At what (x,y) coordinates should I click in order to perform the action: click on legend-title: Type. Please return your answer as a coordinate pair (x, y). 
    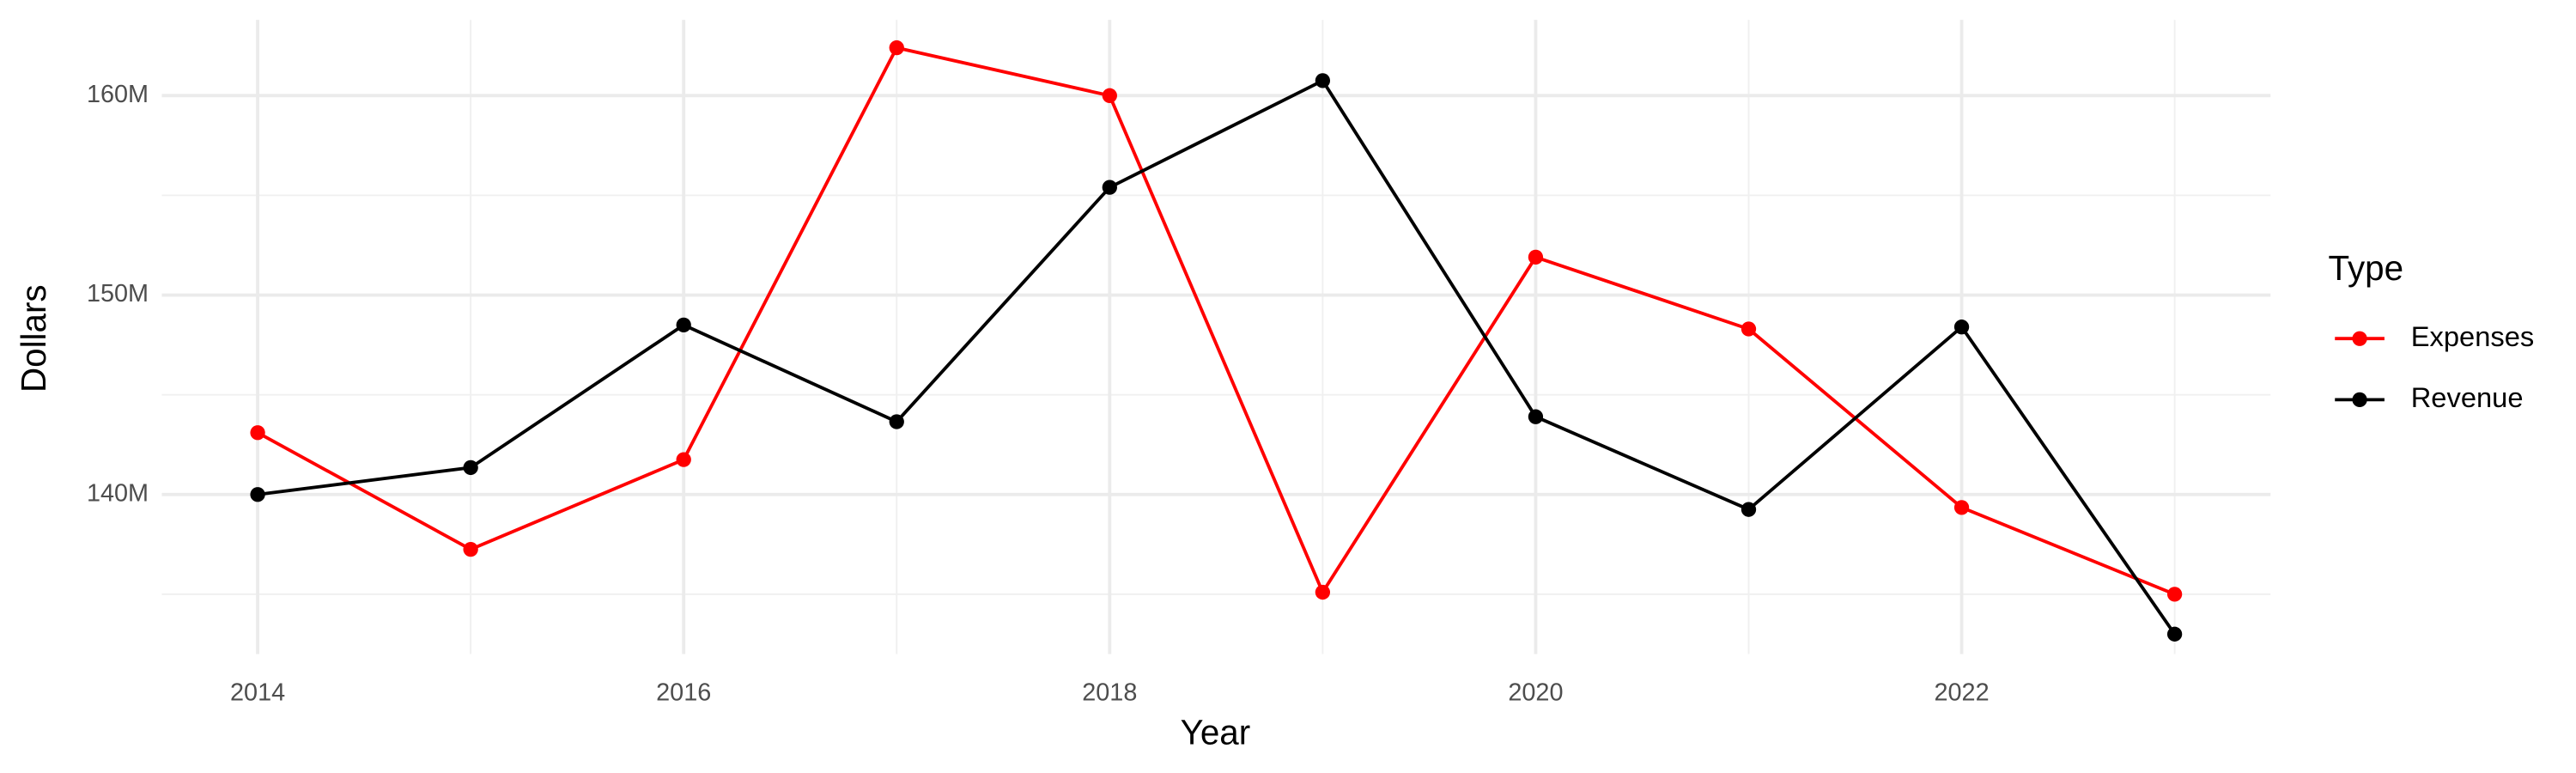
    Looking at the image, I should click on (2367, 268).